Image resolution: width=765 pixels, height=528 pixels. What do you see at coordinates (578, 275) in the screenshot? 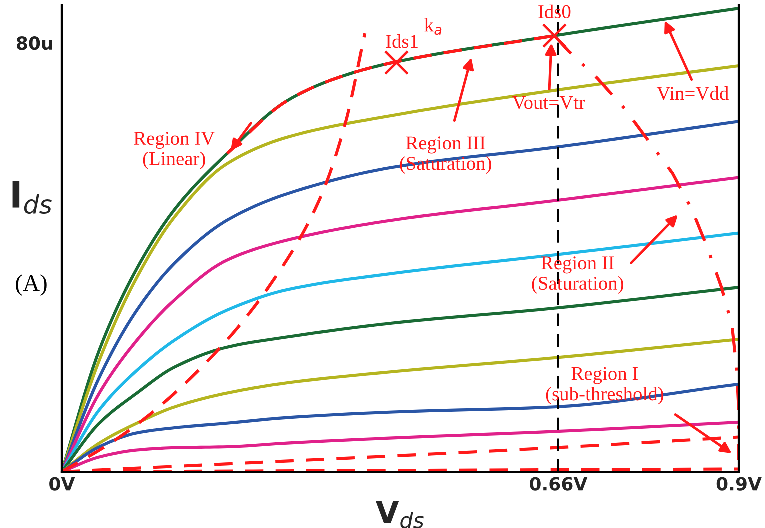
I see `annotation: Region II (Saturation)` at bounding box center [578, 275].